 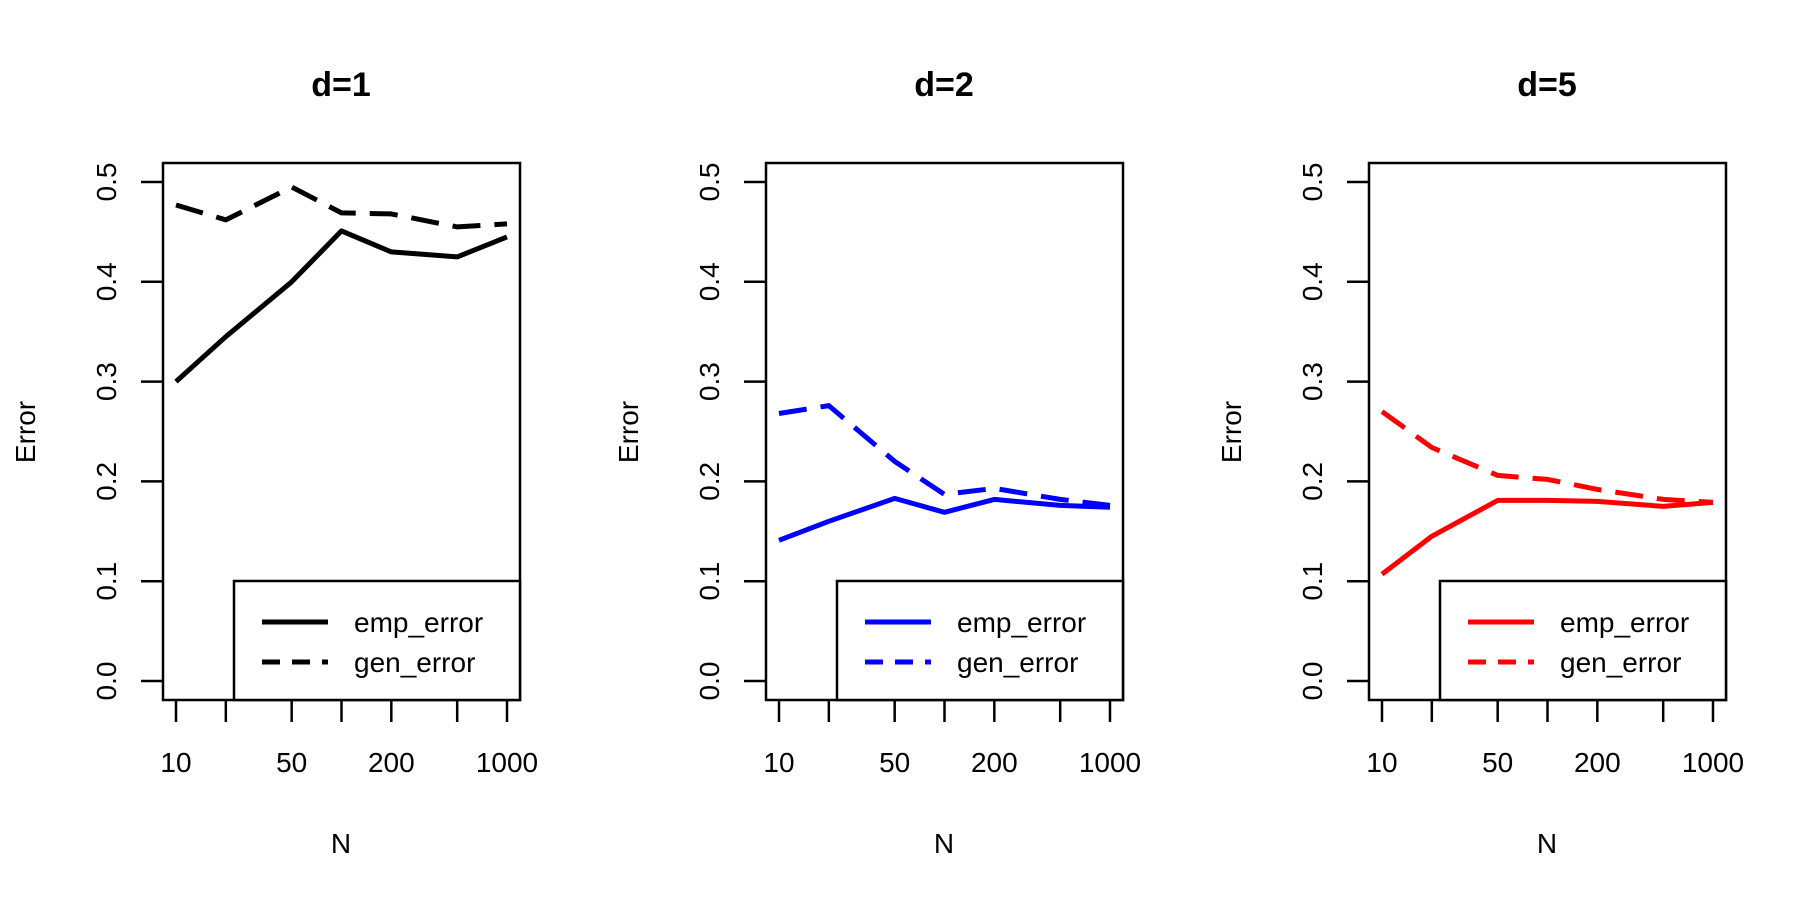 I want to click on chart-title: d=2, so click(x=944, y=85).